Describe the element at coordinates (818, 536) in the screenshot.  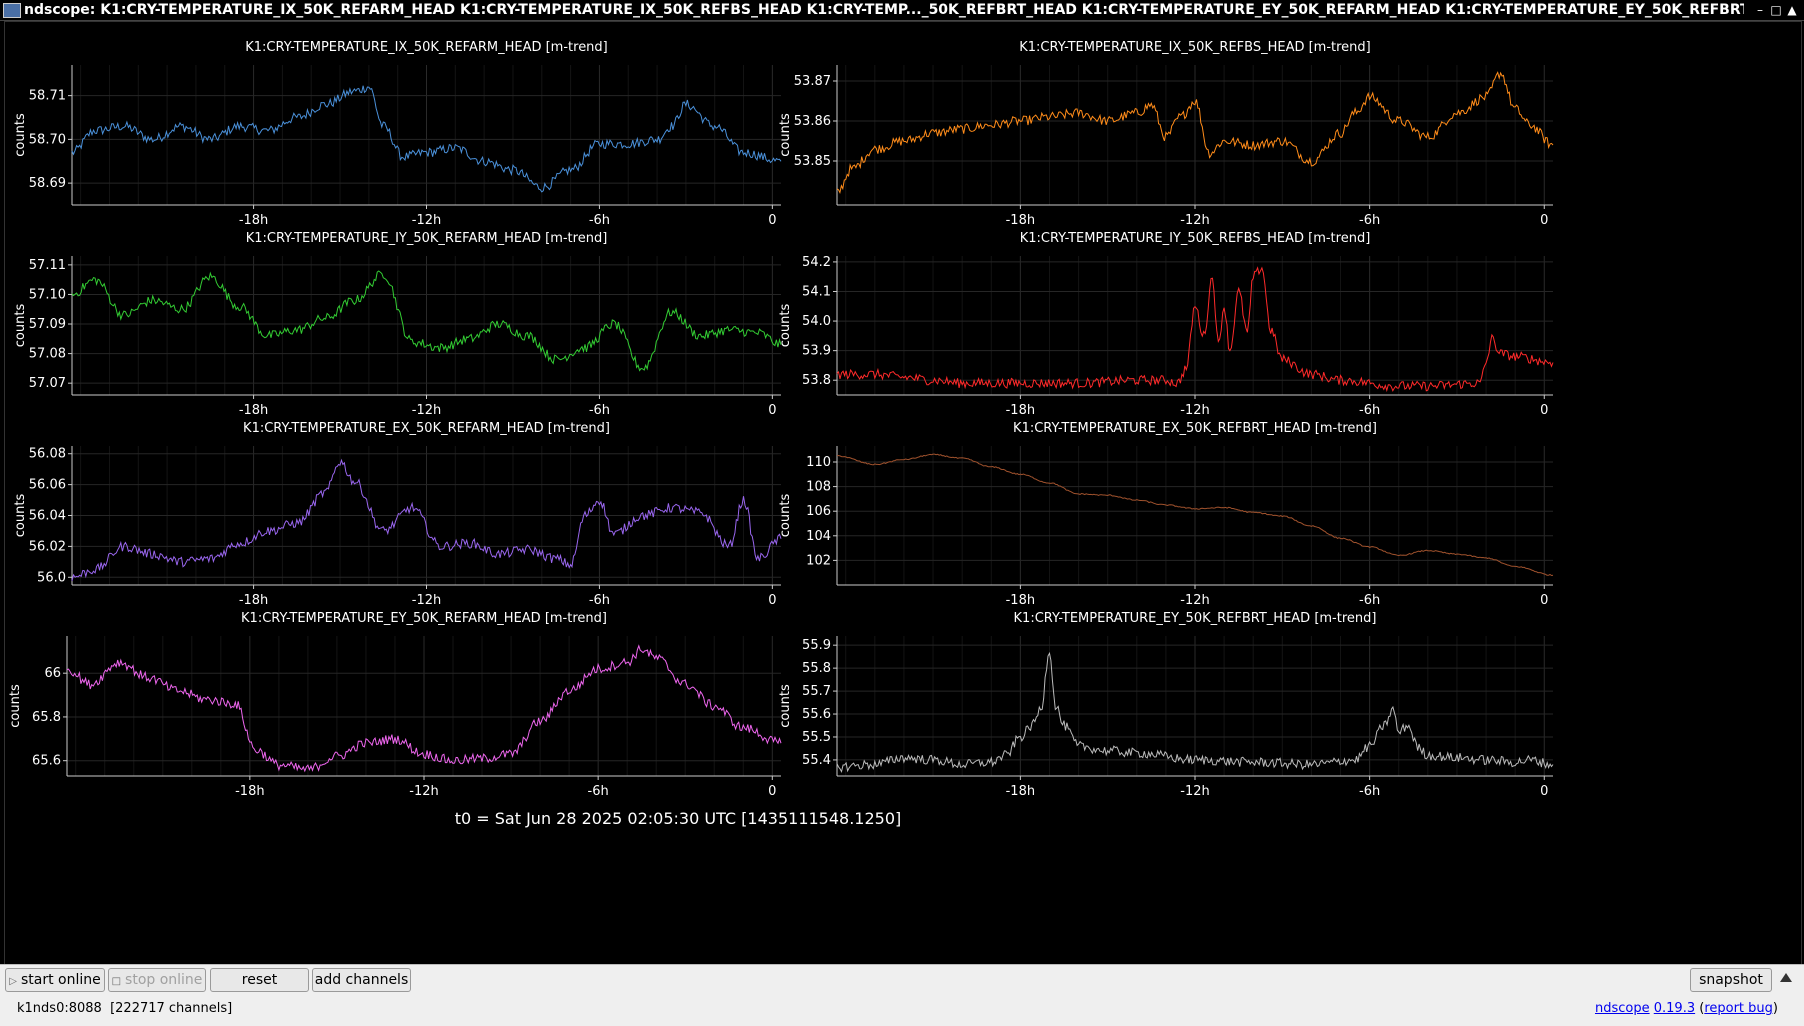
I see `y-tick-label: 104` at that location.